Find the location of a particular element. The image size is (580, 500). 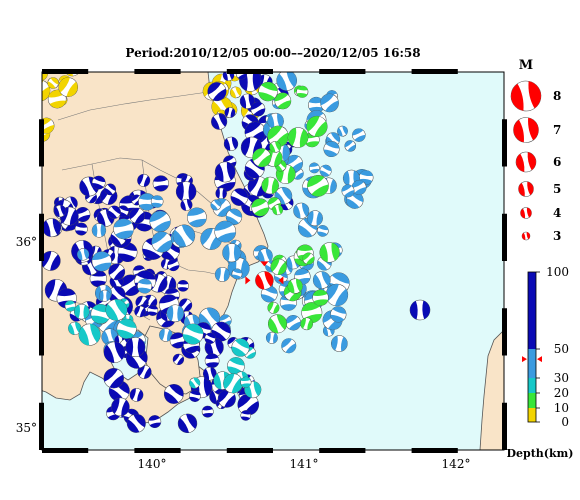

lat-tick-label: 35° is located at coordinates (26, 428).